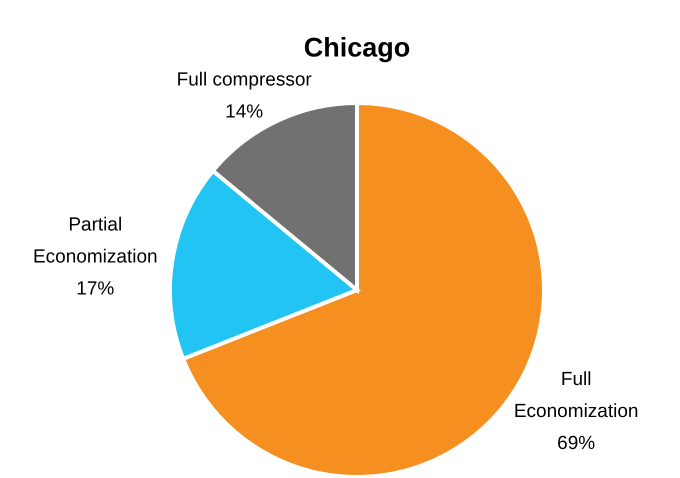 The width and height of the screenshot is (680, 478). Describe the element at coordinates (357, 47) in the screenshot. I see `chart-title: Chicago` at that location.